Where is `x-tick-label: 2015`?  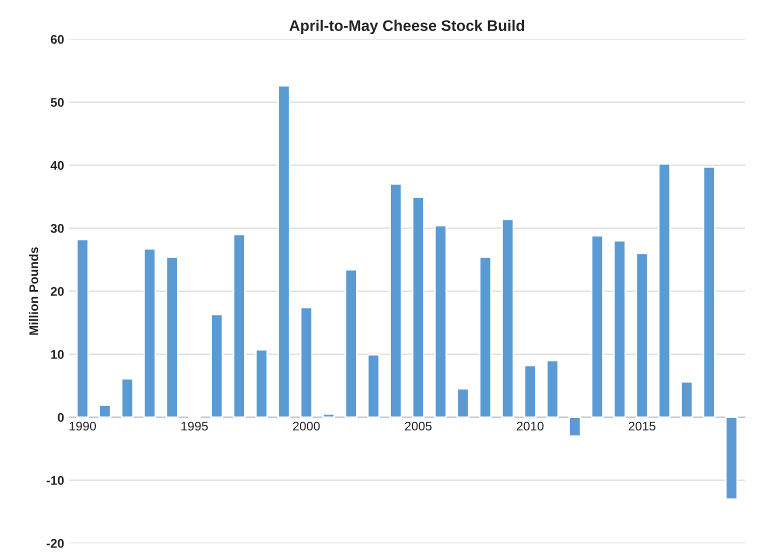
x-tick-label: 2015 is located at coordinates (642, 426).